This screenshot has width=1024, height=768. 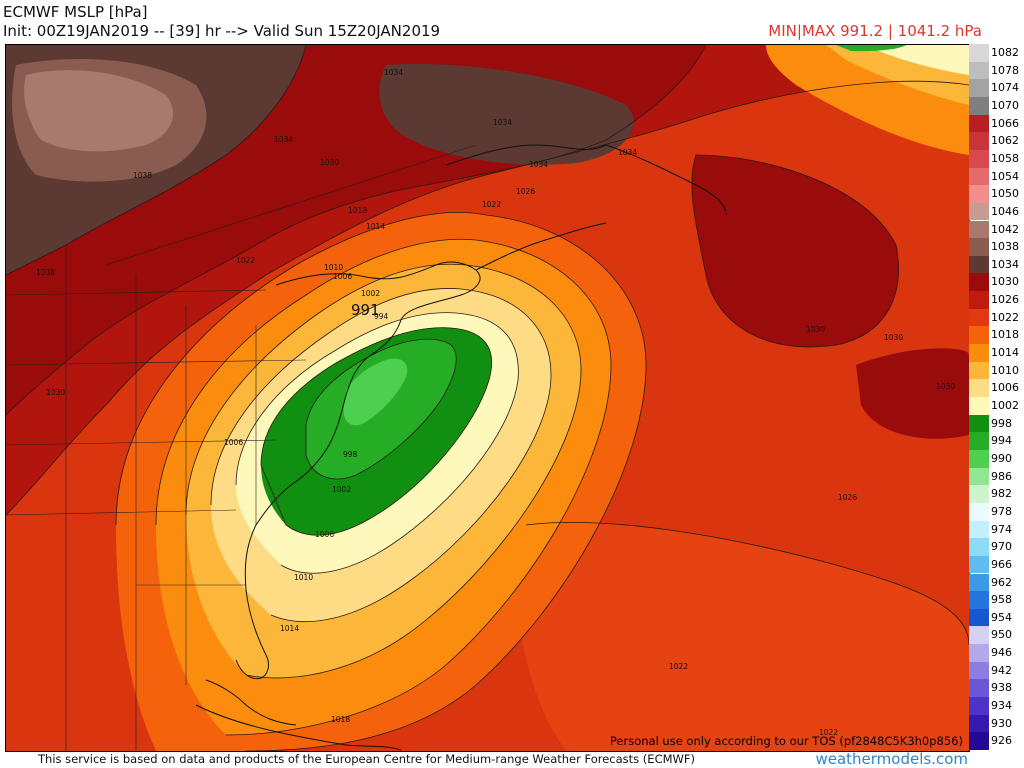 What do you see at coordinates (1001, 441) in the screenshot?
I see `legend-label: 994` at bounding box center [1001, 441].